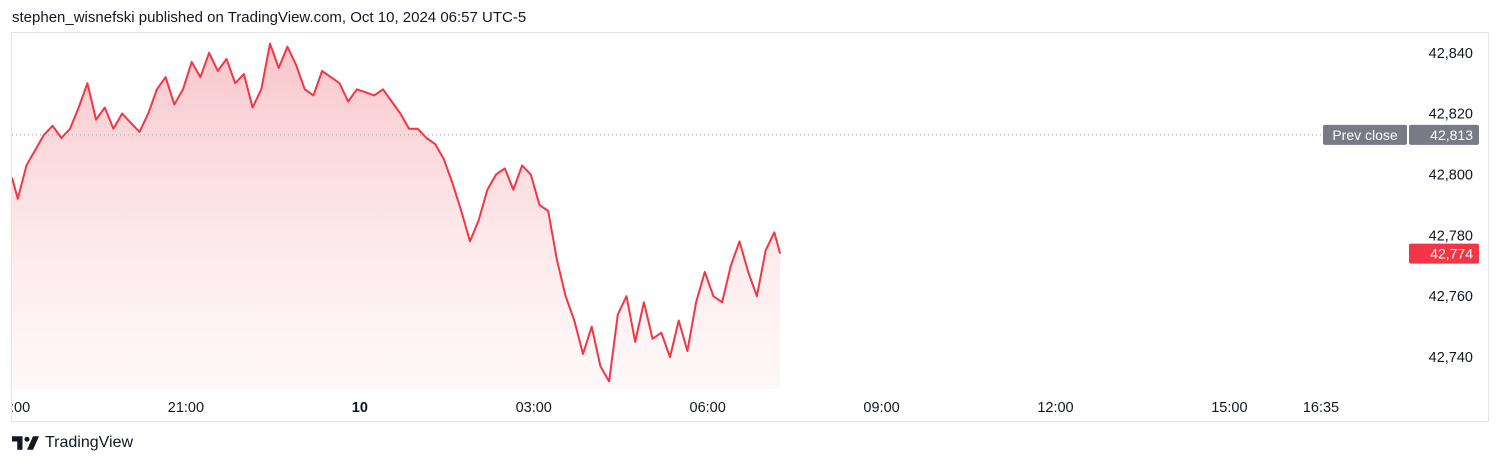 The width and height of the screenshot is (1500, 465). What do you see at coordinates (21, 408) in the screenshot?
I see `x-tick-label: 18:00` at bounding box center [21, 408].